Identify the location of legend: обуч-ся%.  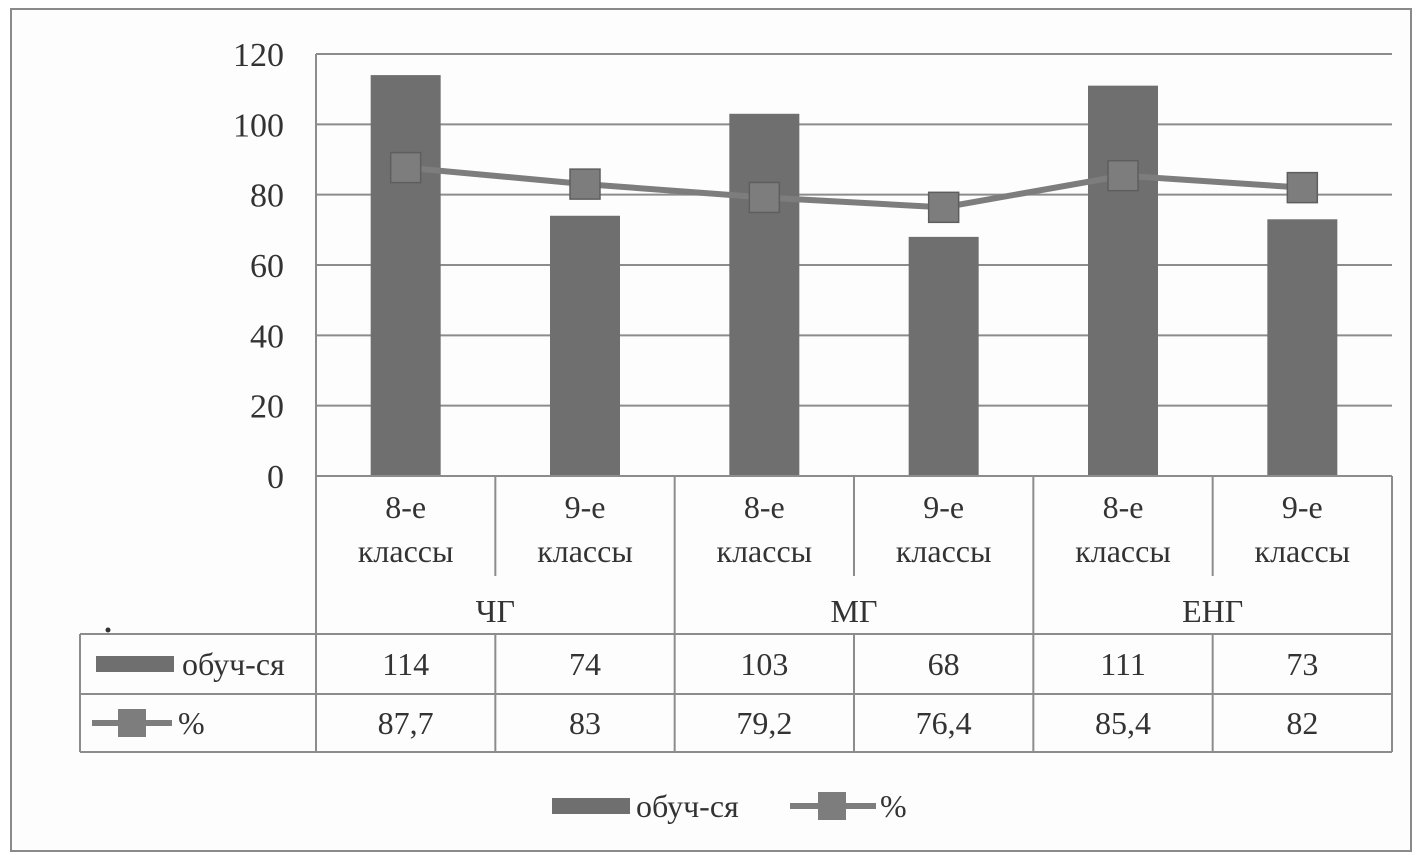
(729, 806).